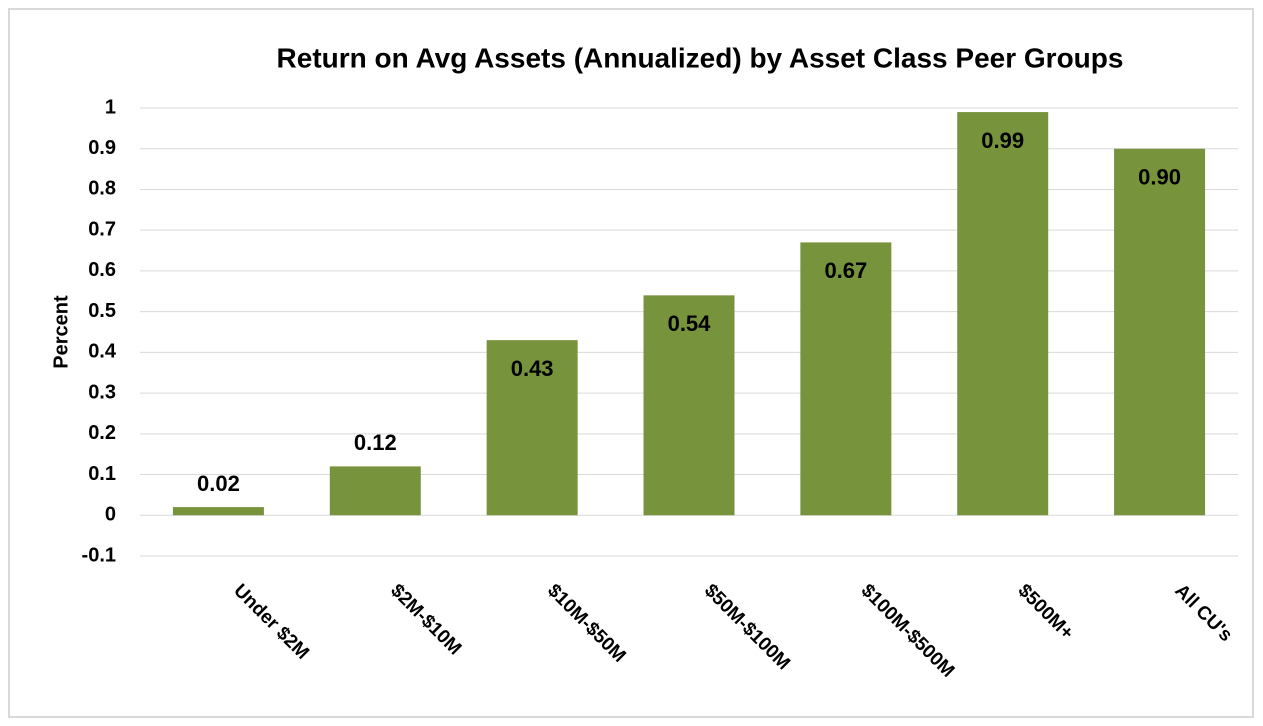 This screenshot has width=1263, height=726. Describe the element at coordinates (845, 270) in the screenshot. I see `value-label: 0.67` at that location.